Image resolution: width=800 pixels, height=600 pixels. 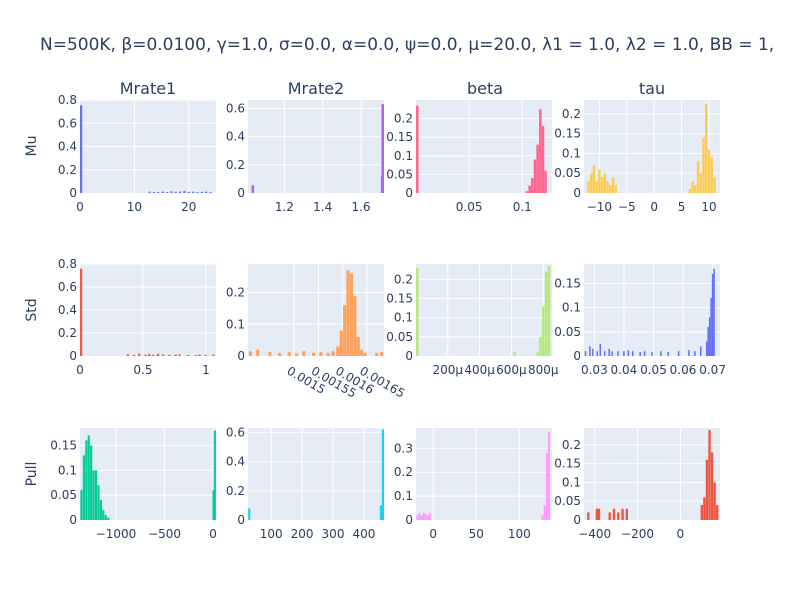 What do you see at coordinates (235, 137) in the screenshot?
I see `y-tick-label: 0.4` at bounding box center [235, 137].